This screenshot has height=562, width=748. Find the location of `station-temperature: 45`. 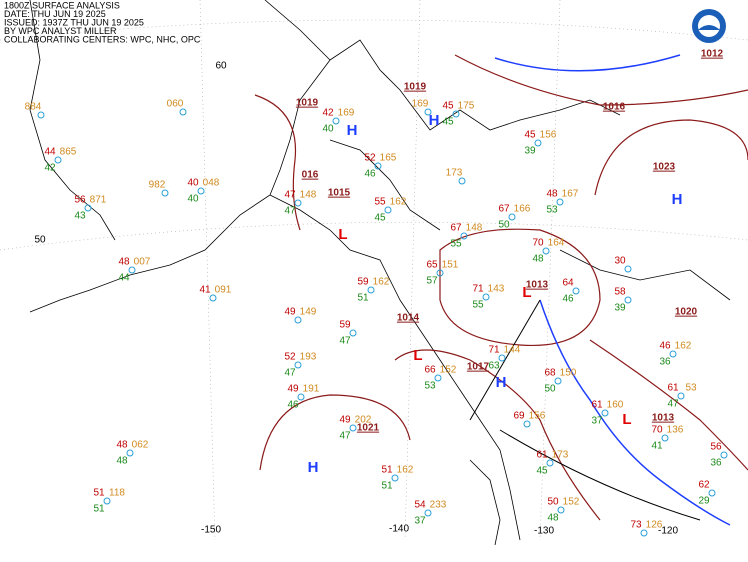

station-temperature: 45 is located at coordinates (530, 135).